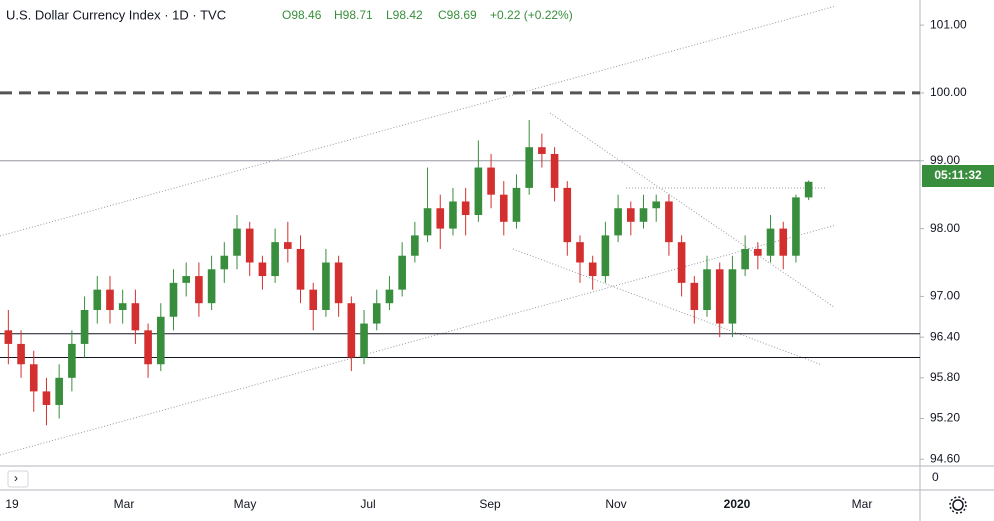 This screenshot has width=994, height=521. I want to click on price-timer-box, so click(958, 176).